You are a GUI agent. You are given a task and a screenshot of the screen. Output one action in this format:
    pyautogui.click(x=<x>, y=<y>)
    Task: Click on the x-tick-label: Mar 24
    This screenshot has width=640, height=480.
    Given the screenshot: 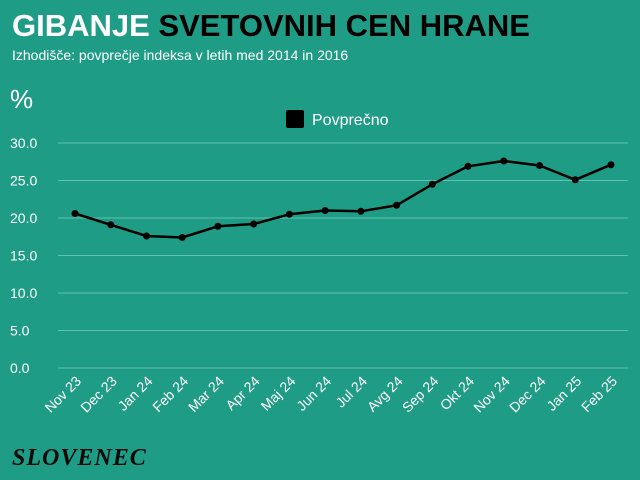 What is the action you would take?
    pyautogui.click(x=206, y=394)
    